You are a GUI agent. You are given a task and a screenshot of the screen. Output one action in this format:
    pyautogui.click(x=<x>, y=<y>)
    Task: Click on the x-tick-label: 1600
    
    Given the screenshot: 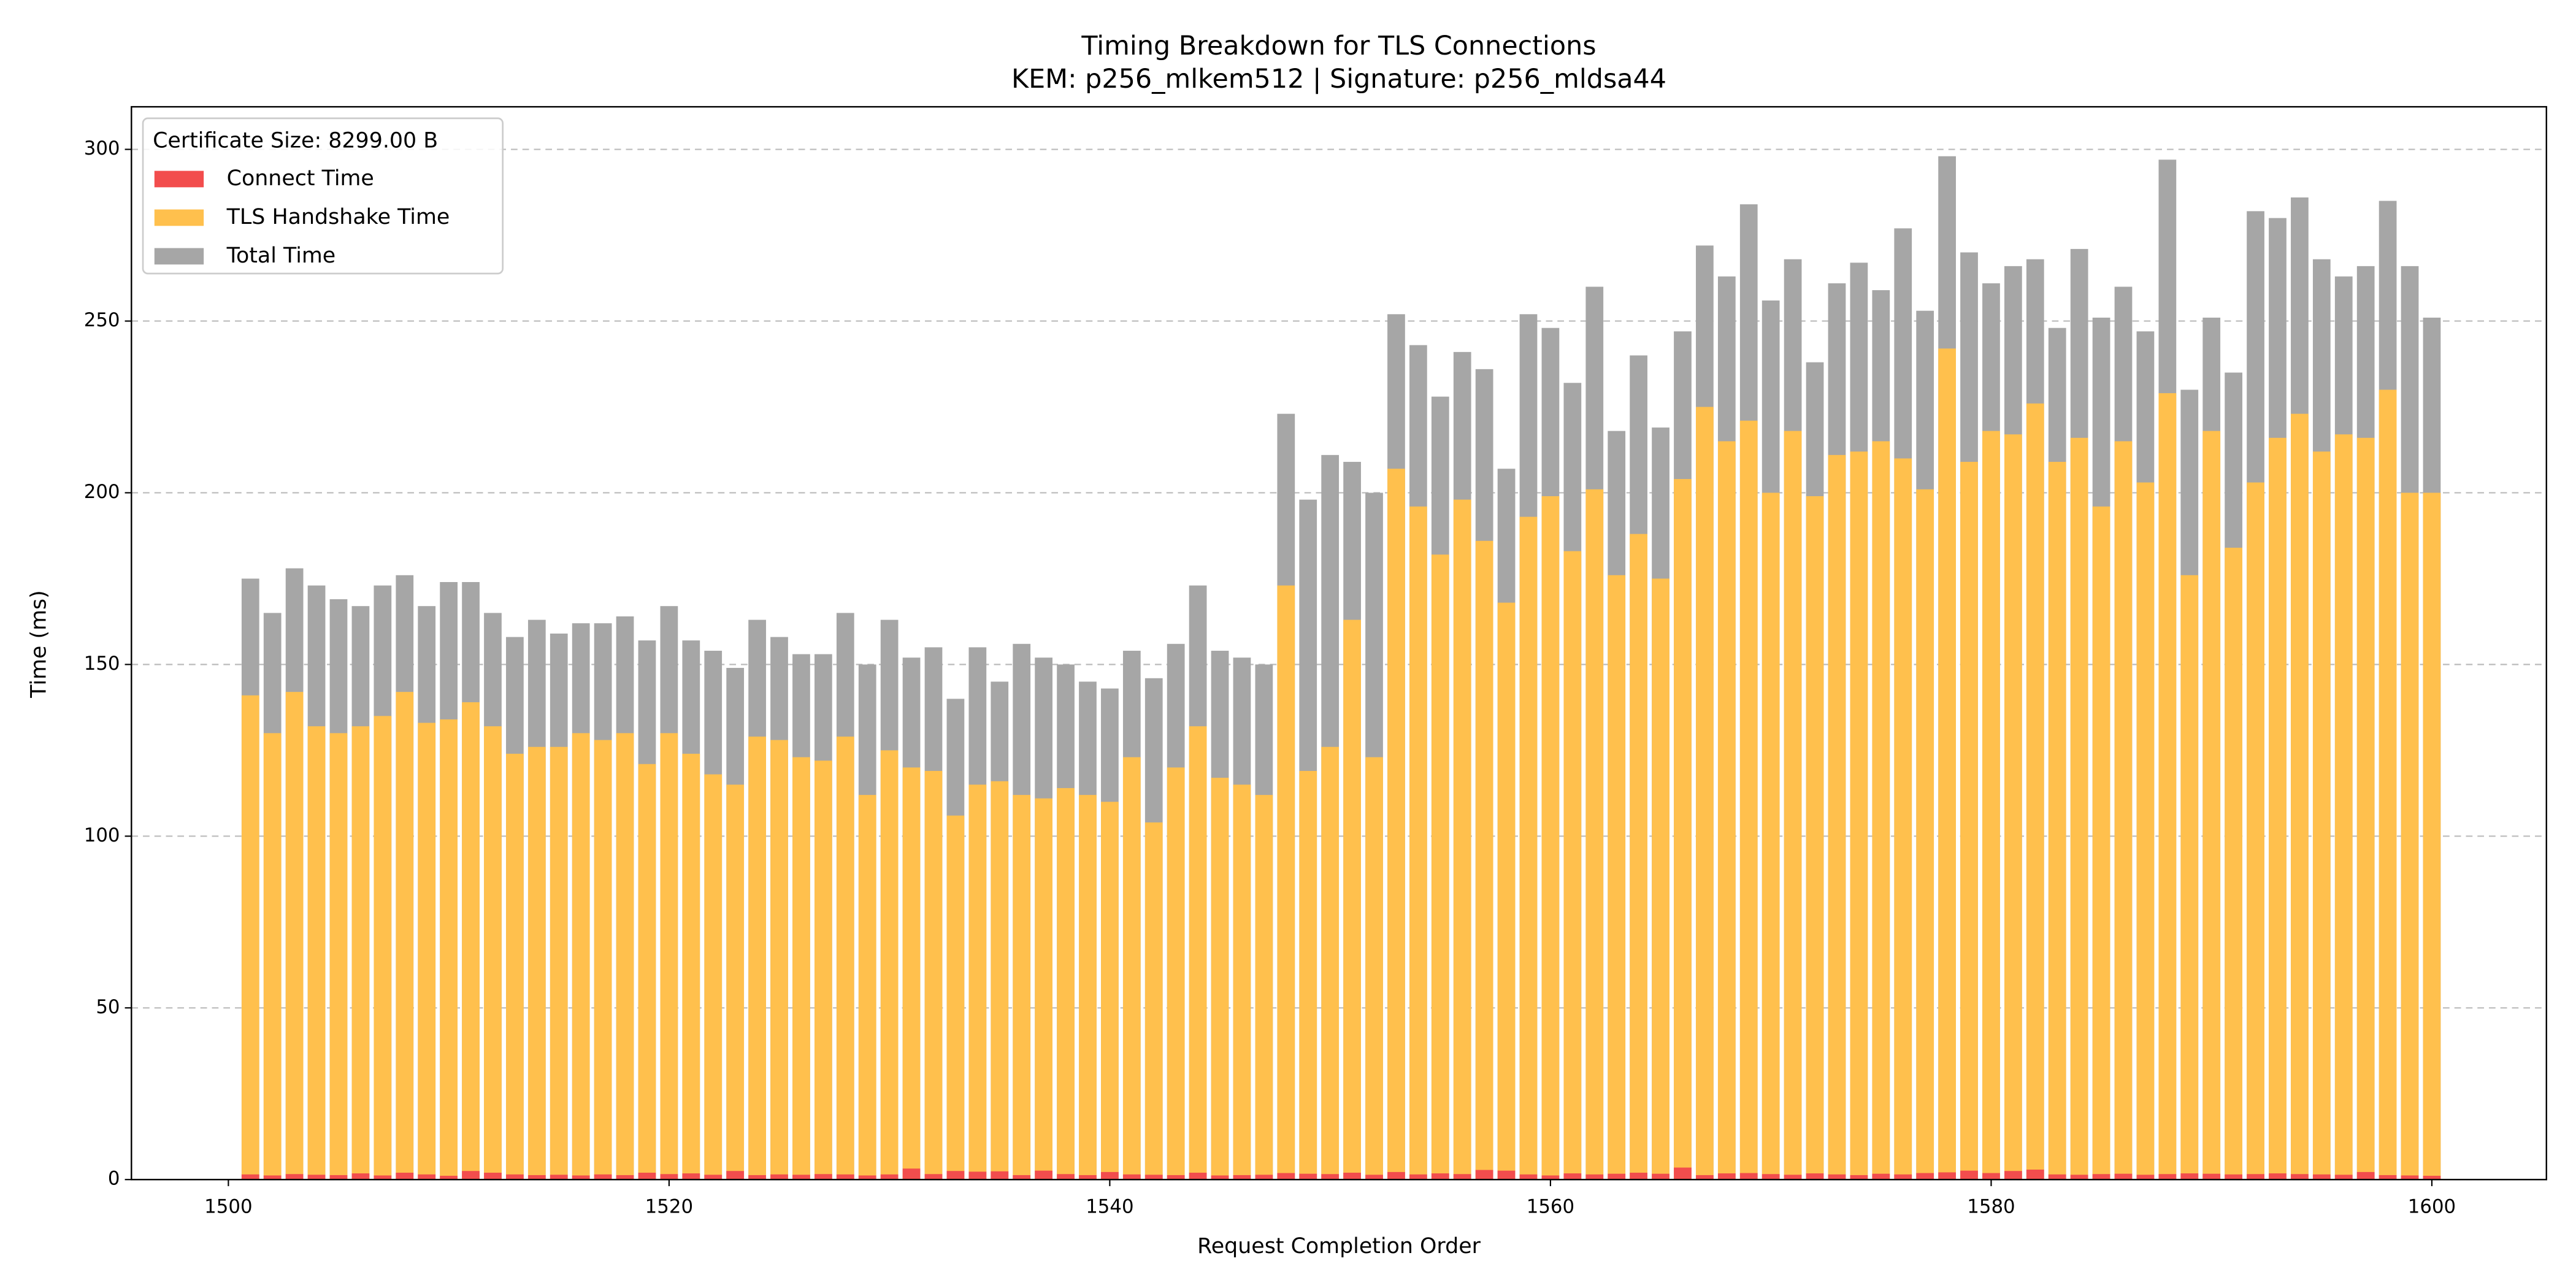 What is the action you would take?
    pyautogui.click(x=2432, y=1206)
    